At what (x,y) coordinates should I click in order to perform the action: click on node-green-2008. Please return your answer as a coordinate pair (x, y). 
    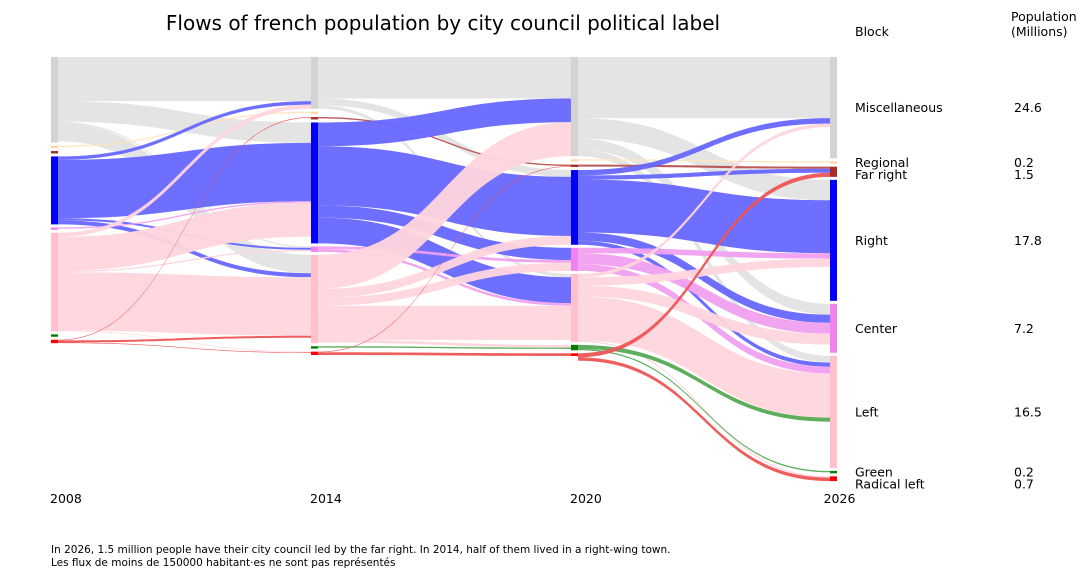
    Looking at the image, I should click on (54, 335).